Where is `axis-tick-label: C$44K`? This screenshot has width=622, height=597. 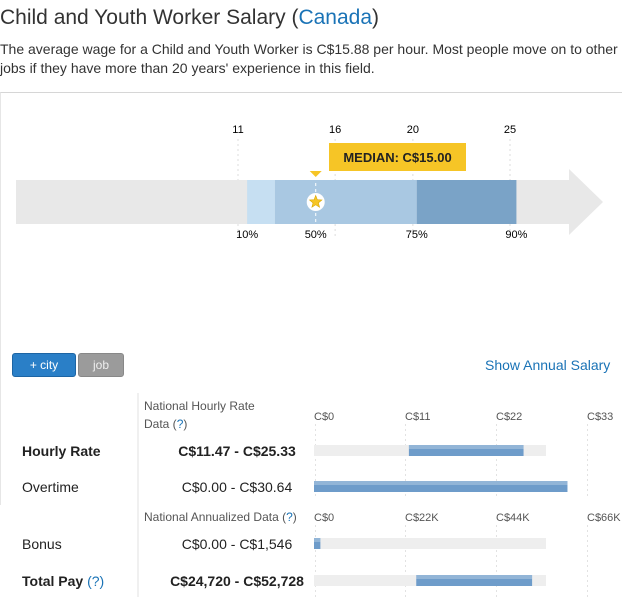
axis-tick-label: C$44K is located at coordinates (513, 518).